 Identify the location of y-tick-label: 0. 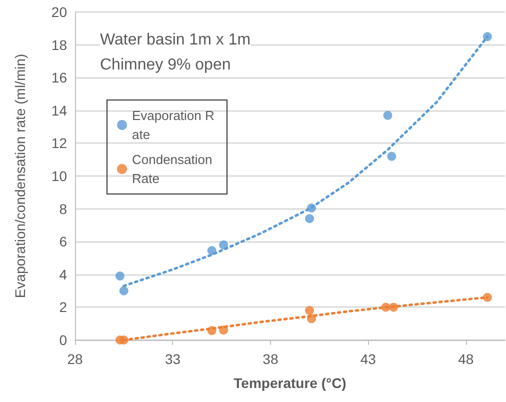
(63, 340).